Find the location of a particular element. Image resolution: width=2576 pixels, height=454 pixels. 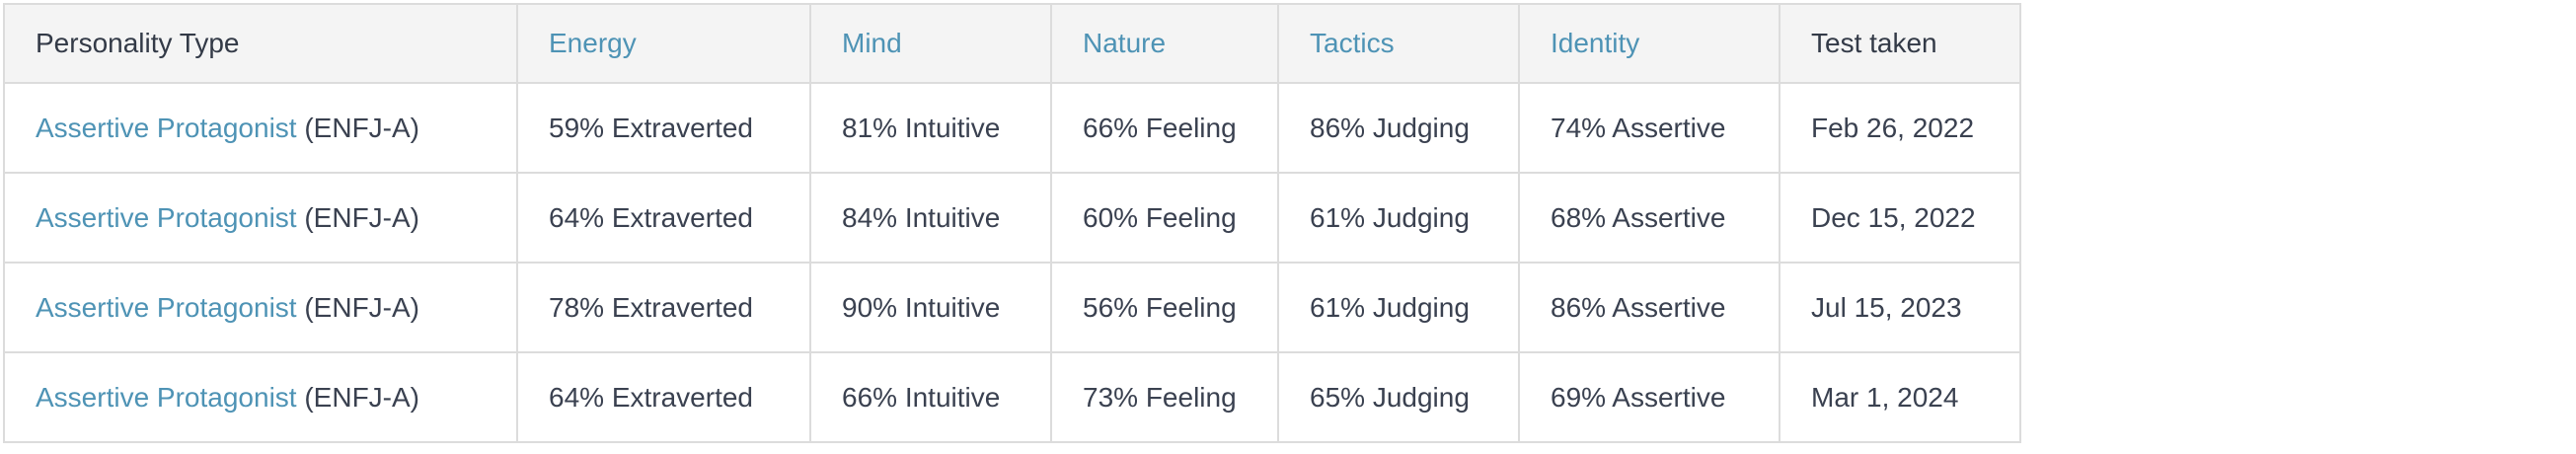

cell-mind: 84% Intuitive is located at coordinates (930, 218).